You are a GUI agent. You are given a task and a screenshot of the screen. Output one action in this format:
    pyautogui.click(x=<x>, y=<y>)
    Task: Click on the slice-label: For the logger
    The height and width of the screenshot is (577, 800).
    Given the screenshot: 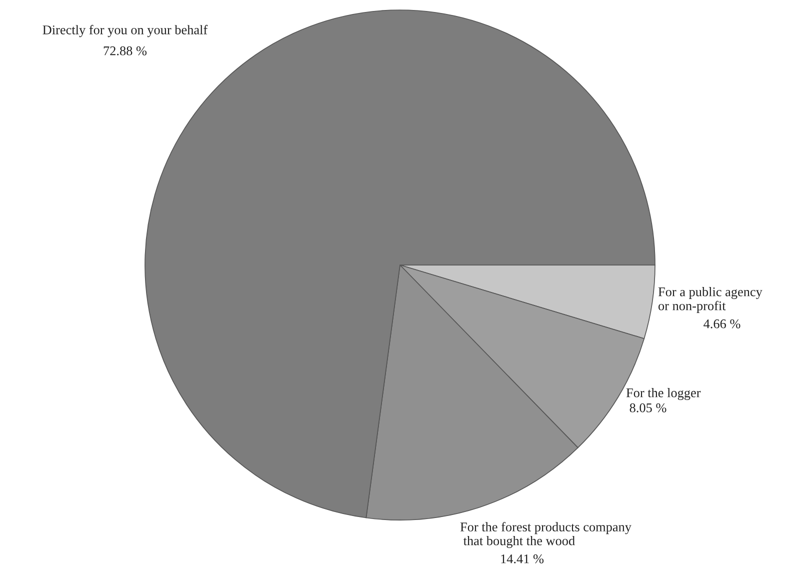 What is the action you would take?
    pyautogui.click(x=663, y=394)
    